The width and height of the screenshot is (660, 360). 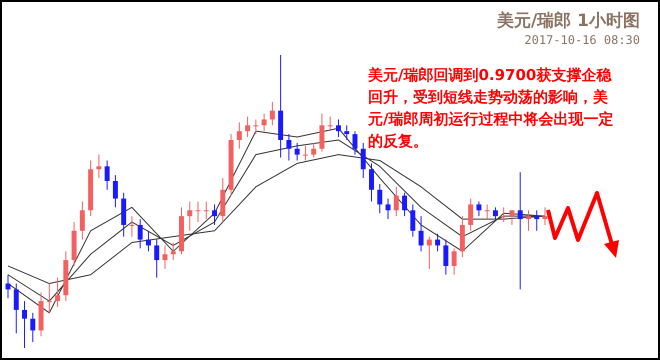 What do you see at coordinates (582, 40) in the screenshot?
I see `text: 2017-10-16 08:30` at bounding box center [582, 40].